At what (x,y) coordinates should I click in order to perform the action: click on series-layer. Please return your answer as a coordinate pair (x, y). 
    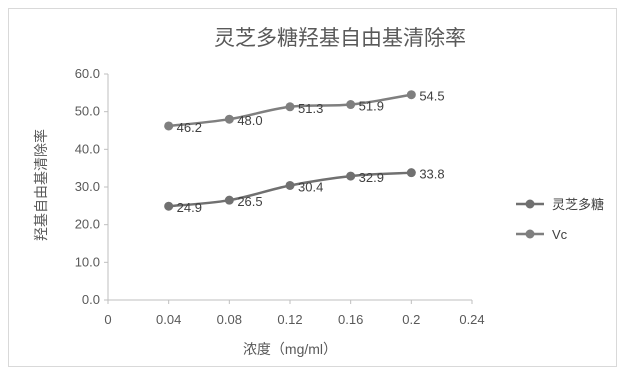
    Looking at the image, I should click on (290, 150).